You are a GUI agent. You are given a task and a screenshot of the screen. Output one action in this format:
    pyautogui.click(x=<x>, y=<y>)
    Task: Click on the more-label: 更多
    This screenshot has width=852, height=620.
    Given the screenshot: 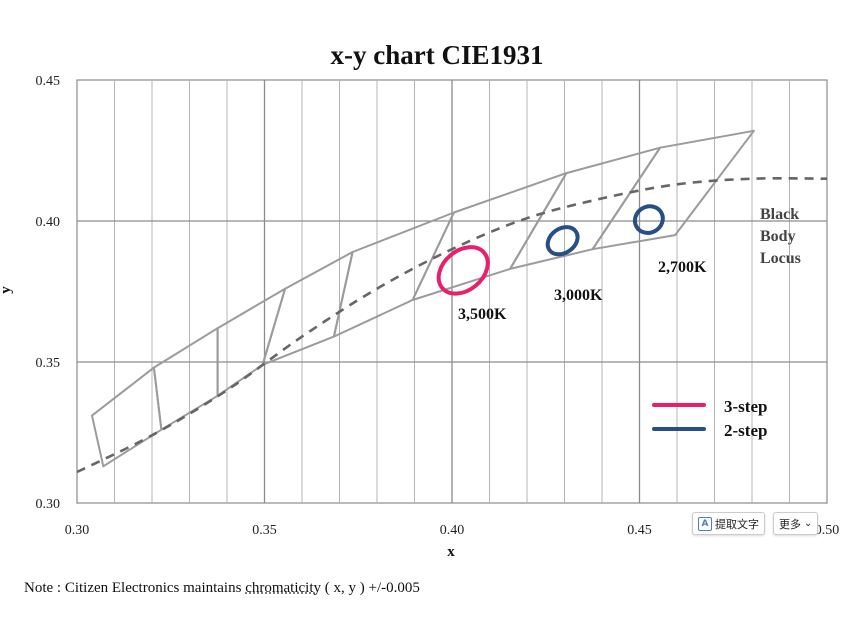 What is the action you would take?
    pyautogui.click(x=790, y=524)
    